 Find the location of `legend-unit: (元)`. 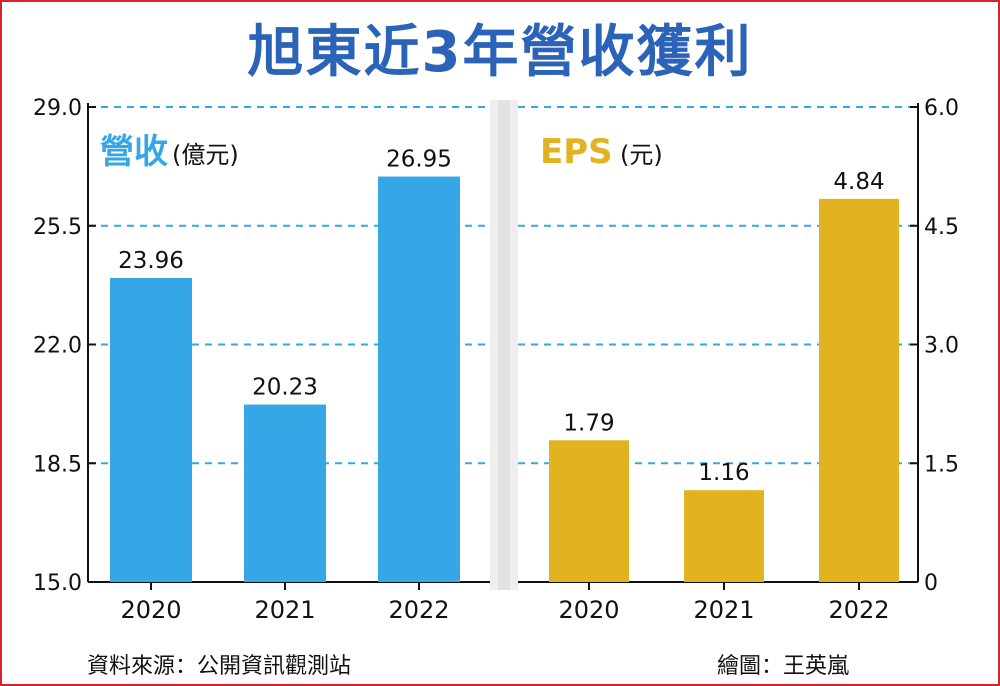

legend-unit: (元) is located at coordinates (641, 155).